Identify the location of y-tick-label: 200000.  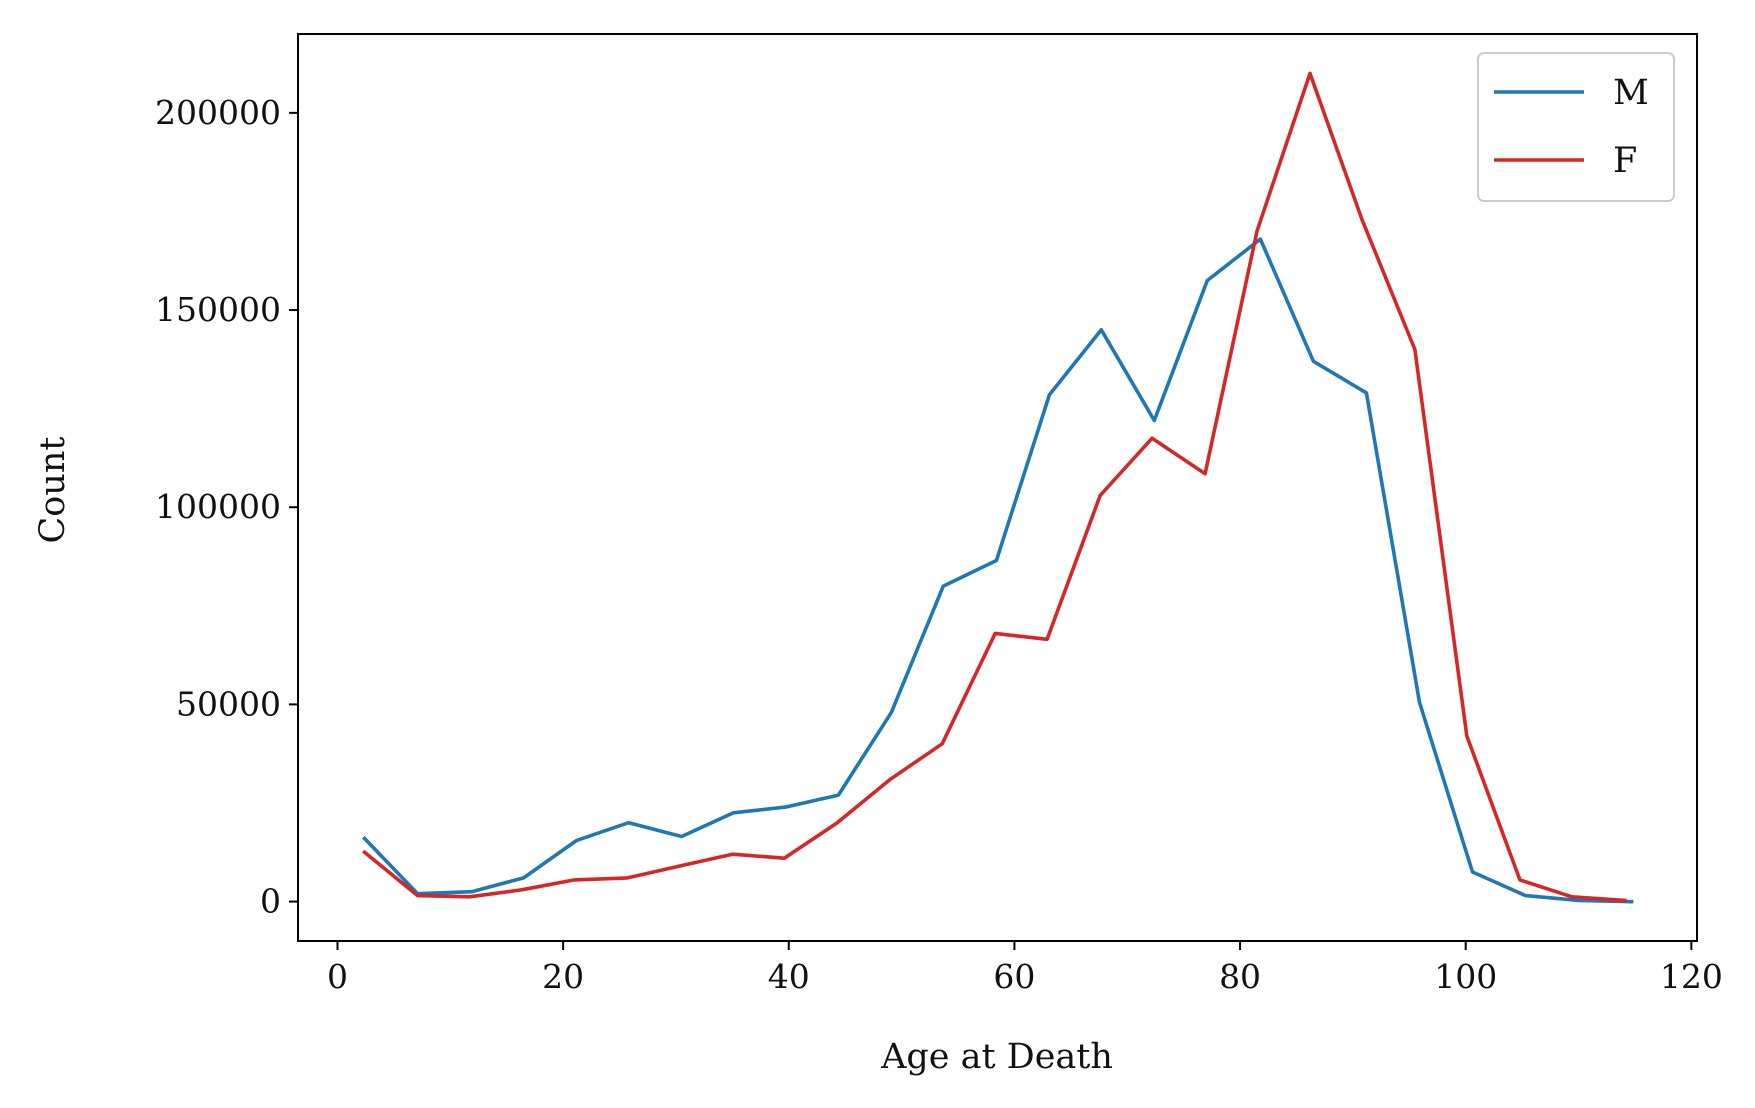
(218, 112).